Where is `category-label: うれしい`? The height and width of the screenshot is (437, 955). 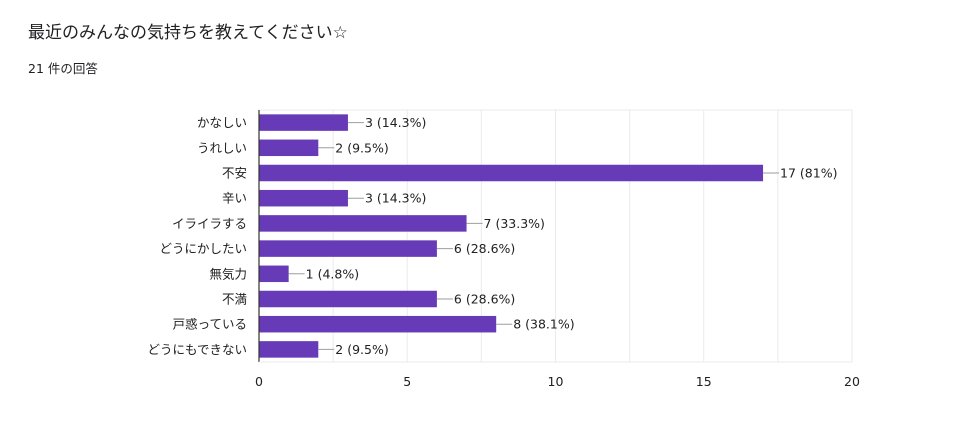
category-label: うれしい is located at coordinates (222, 147).